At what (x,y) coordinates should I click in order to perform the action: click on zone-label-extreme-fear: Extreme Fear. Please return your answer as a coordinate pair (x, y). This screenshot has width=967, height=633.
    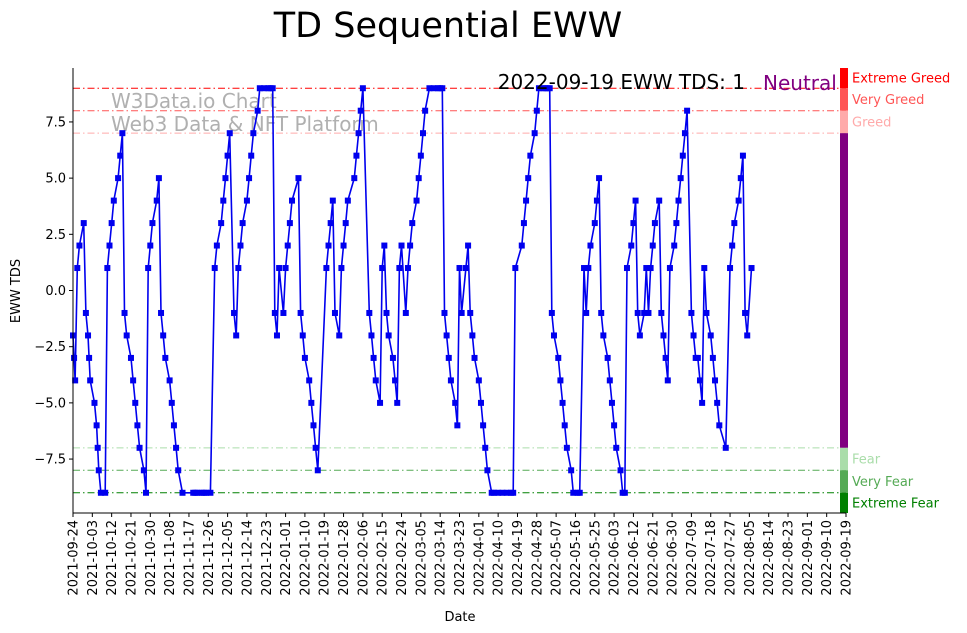
    Looking at the image, I should click on (896, 503).